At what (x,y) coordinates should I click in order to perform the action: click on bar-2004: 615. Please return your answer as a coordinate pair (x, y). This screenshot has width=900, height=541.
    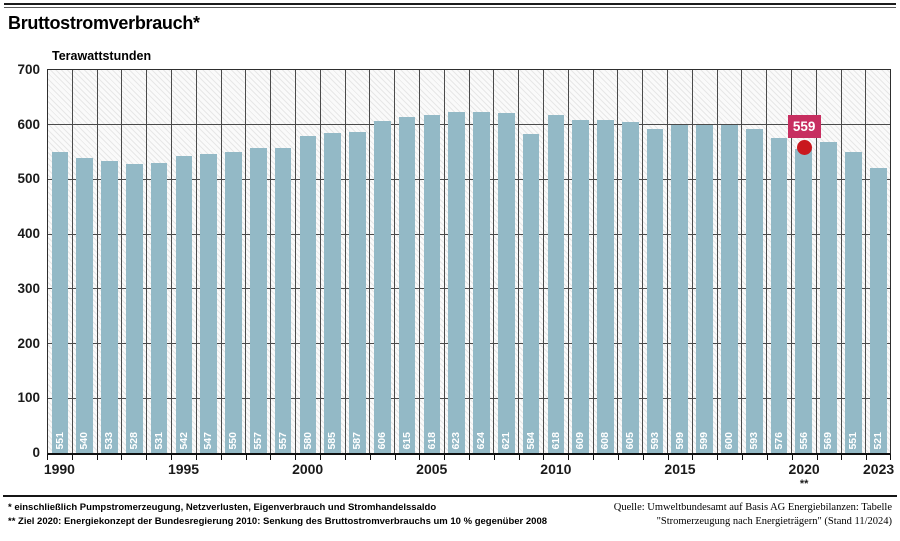
    Looking at the image, I should click on (407, 284).